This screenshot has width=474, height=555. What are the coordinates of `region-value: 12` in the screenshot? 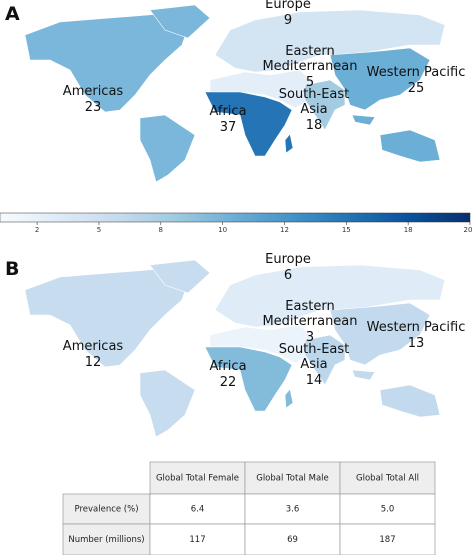 It's located at (93, 362).